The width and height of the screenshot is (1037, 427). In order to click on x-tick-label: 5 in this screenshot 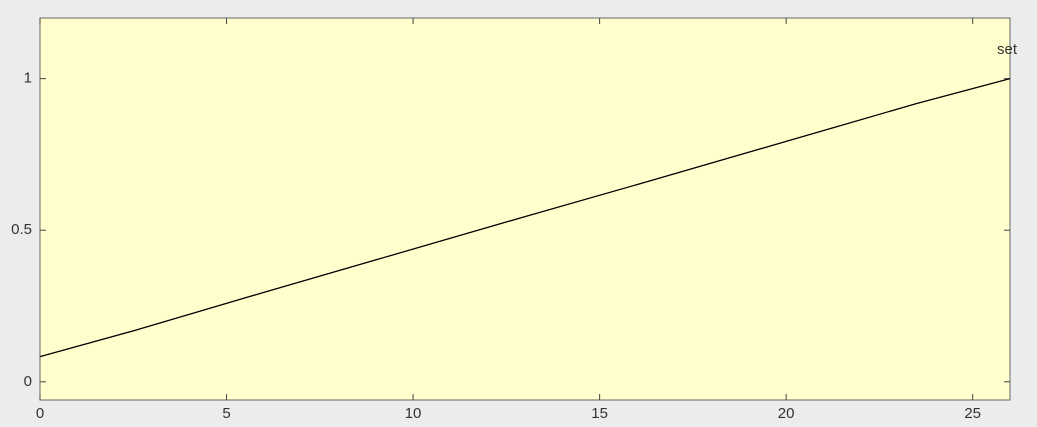, I will do `click(226, 413)`.